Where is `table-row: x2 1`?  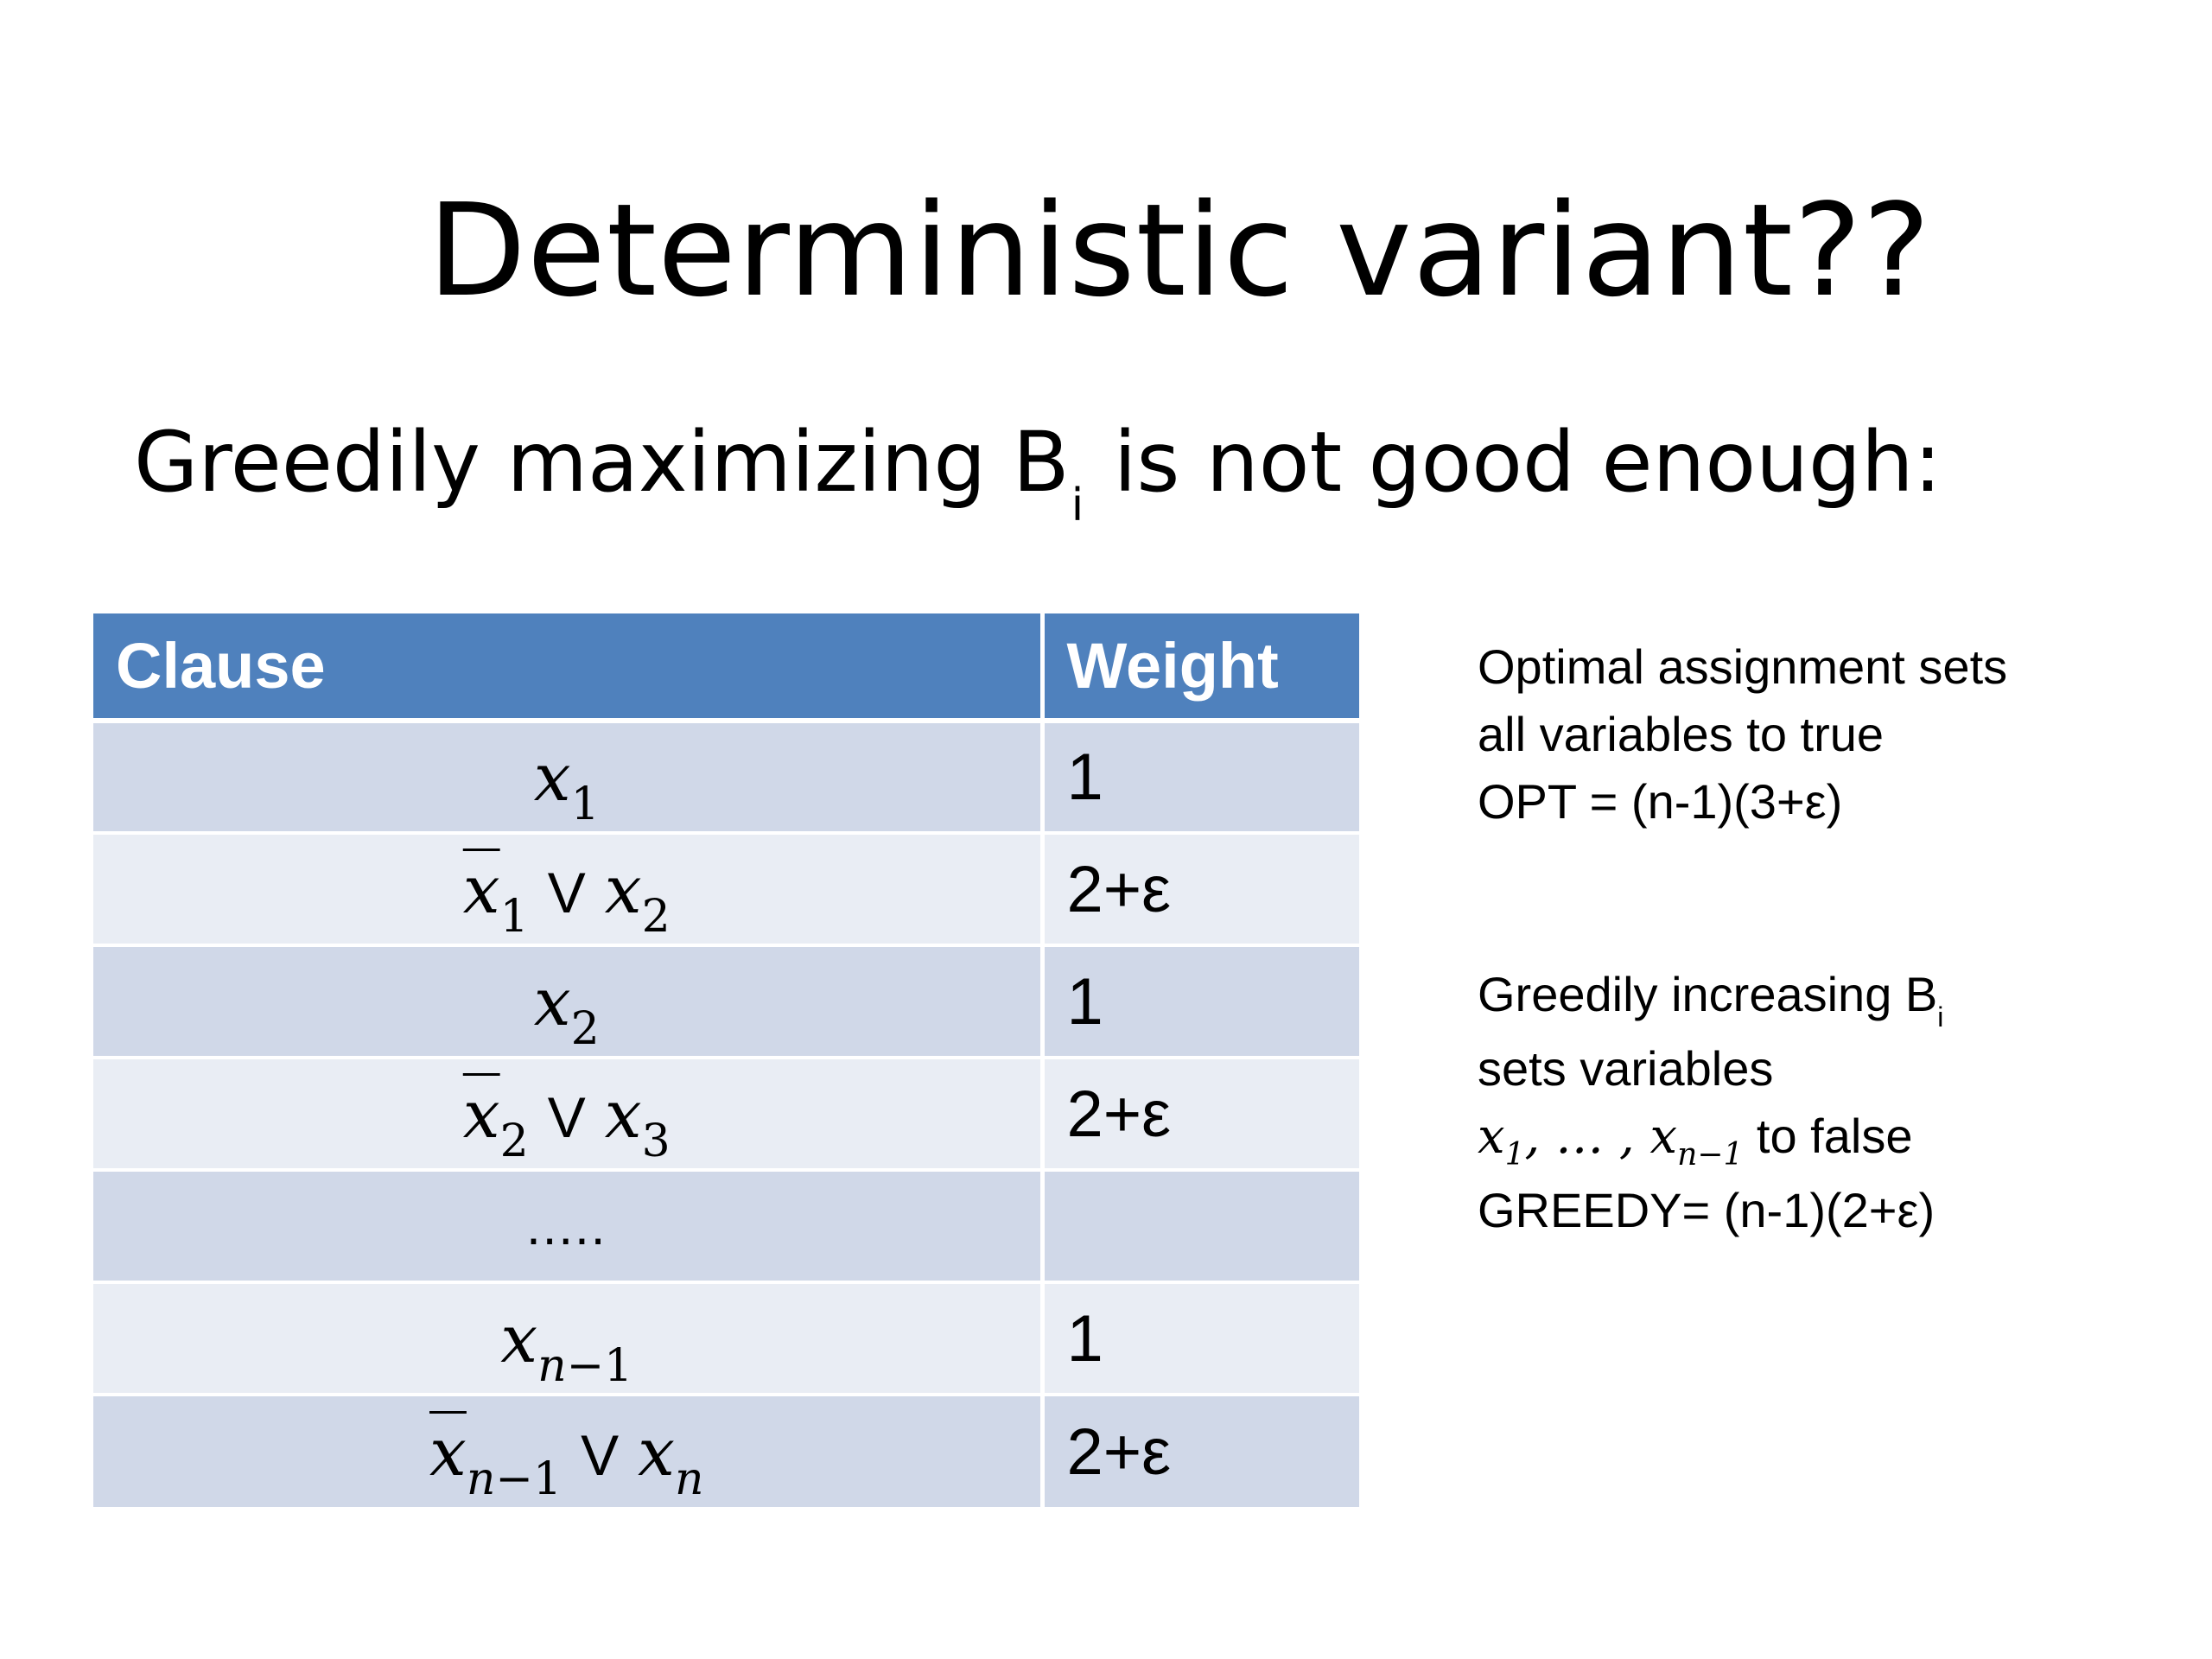
table-row: x2 1 is located at coordinates (726, 1001).